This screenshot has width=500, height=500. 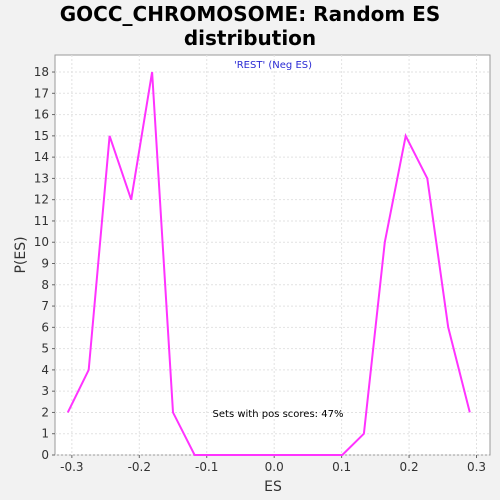 I want to click on x-tick-label: 0.1, so click(x=341, y=467).